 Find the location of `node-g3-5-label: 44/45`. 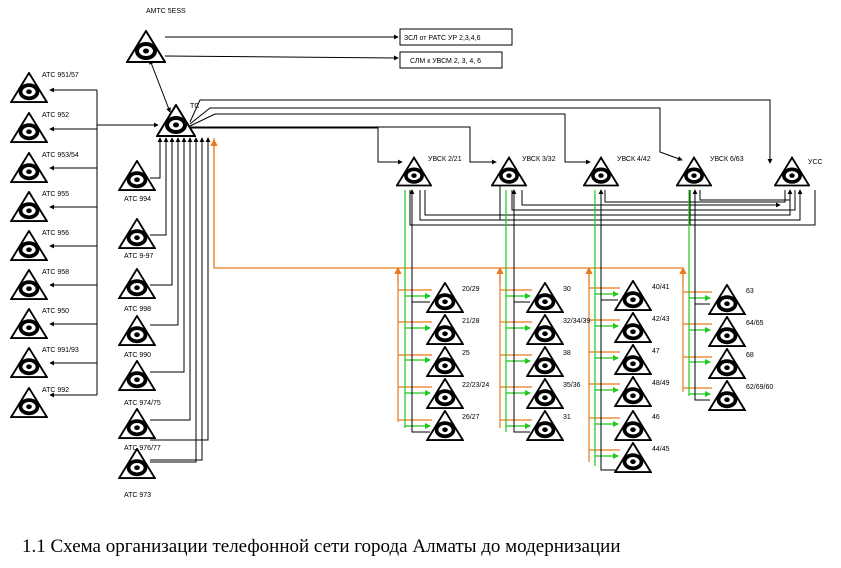

node-g3-5-label: 44/45 is located at coordinates (661, 449).